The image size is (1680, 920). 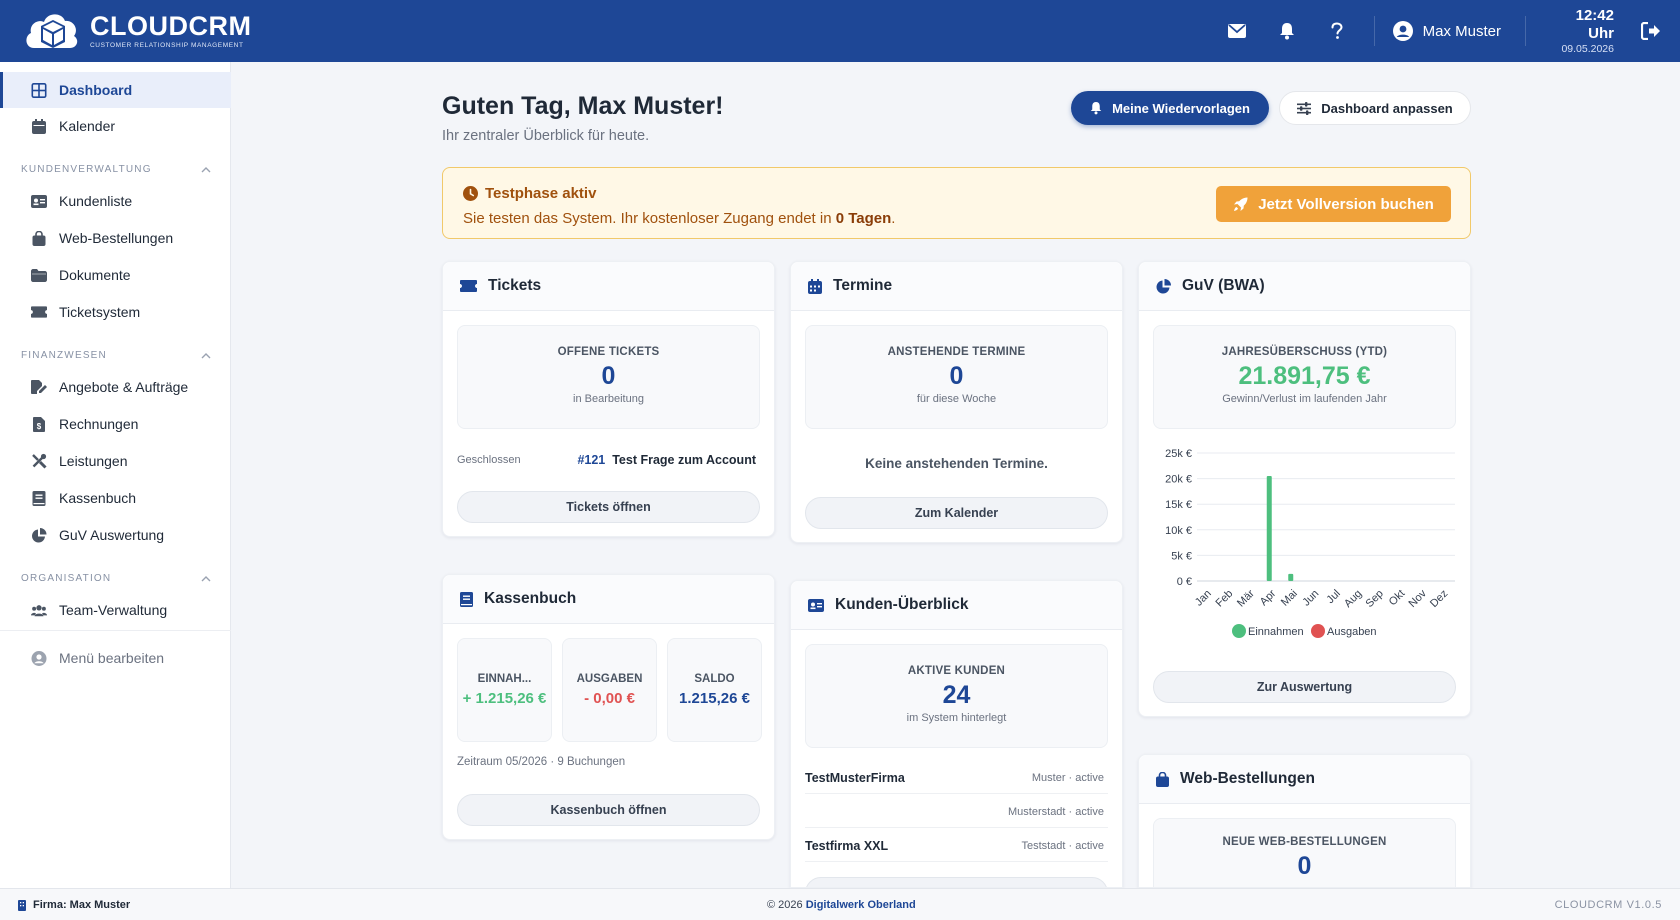 I want to click on sidebar-item-team-verwaltung: Team-Verwaltung, so click(x=115, y=610).